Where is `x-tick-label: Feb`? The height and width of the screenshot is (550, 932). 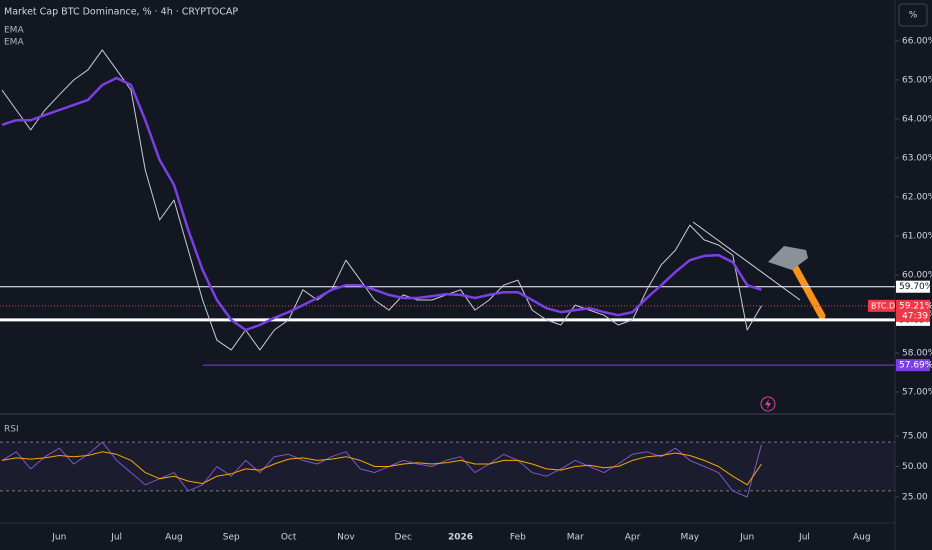 x-tick-label: Feb is located at coordinates (518, 538).